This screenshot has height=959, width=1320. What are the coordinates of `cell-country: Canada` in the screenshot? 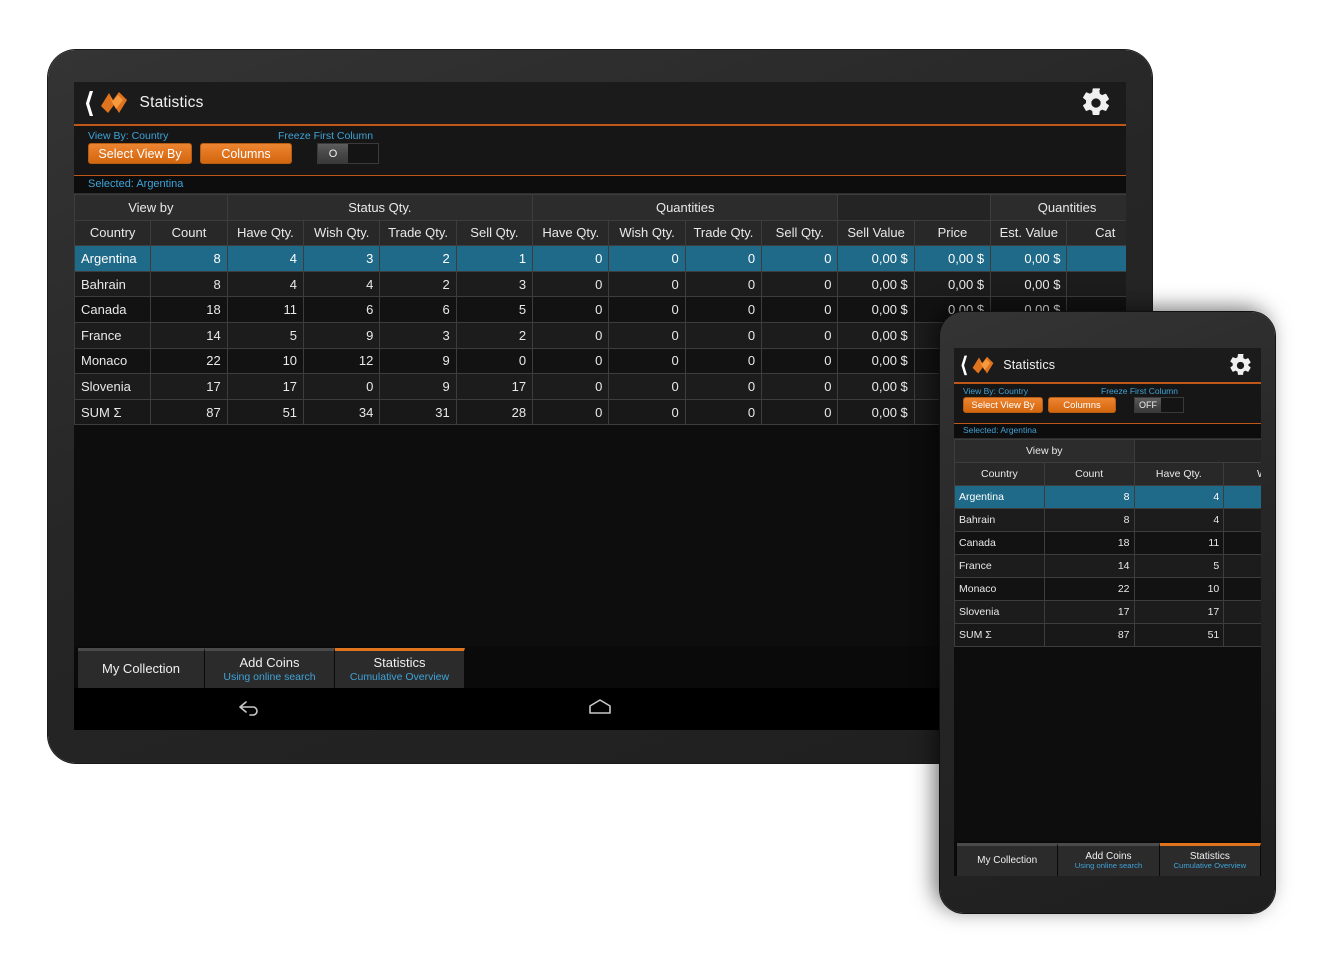 It's located at (113, 309).